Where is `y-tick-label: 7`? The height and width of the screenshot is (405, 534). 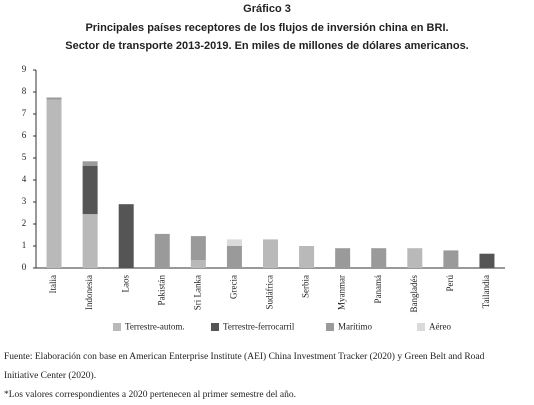 y-tick-label: 7 is located at coordinates (24, 113).